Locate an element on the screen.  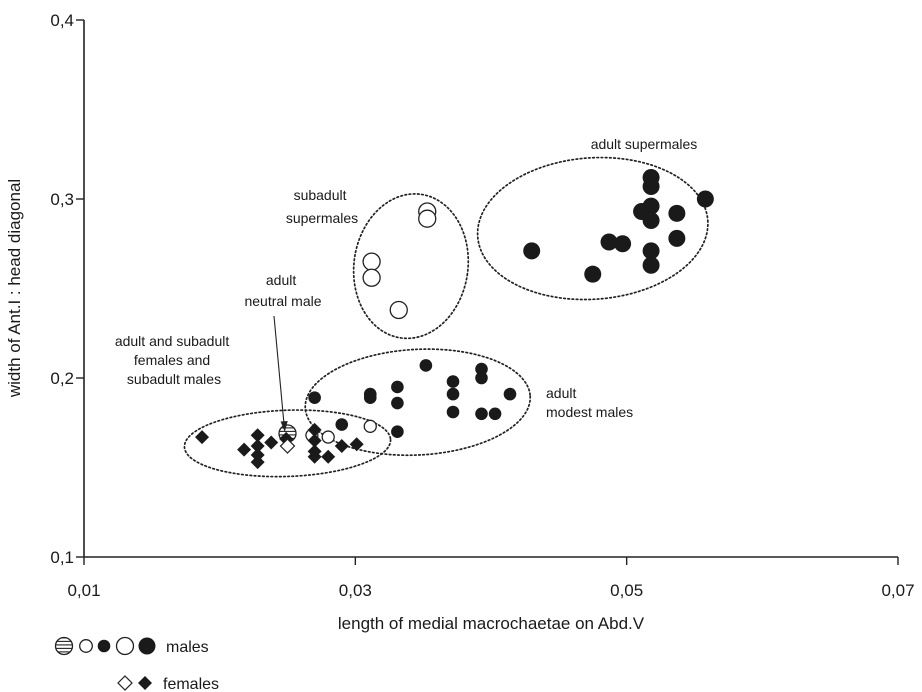
annotation-subadult-supermales: subadult supermales is located at coordinates (322, 206).